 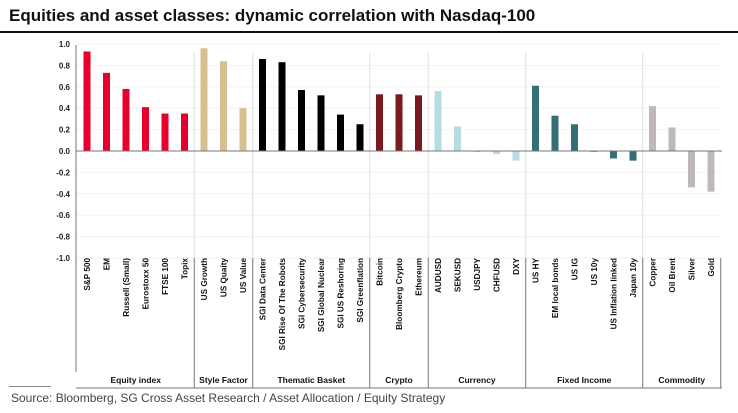 I want to click on category-label: DXY, so click(x=516, y=265).